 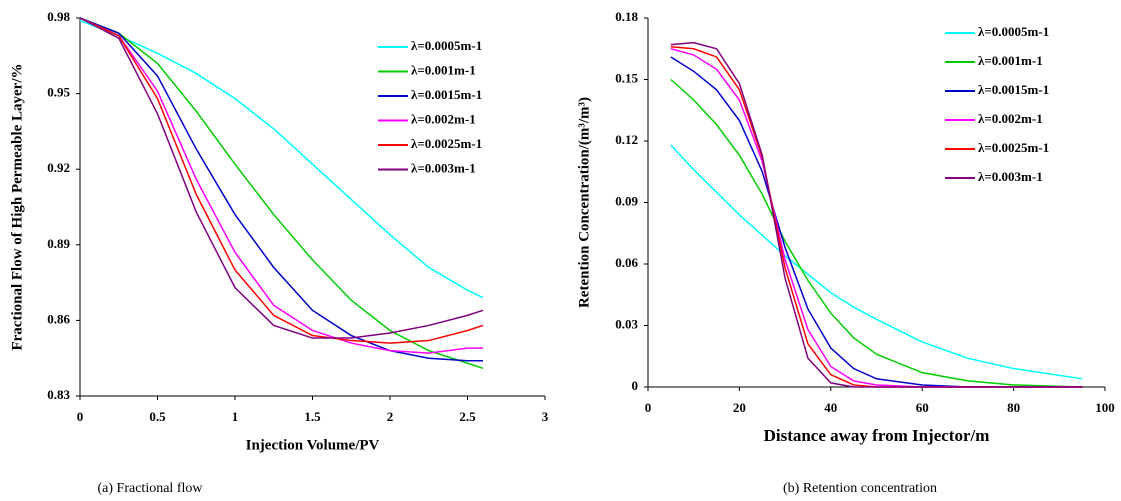 I want to click on x-axis-label: Injection Volume/PV, so click(x=313, y=445).